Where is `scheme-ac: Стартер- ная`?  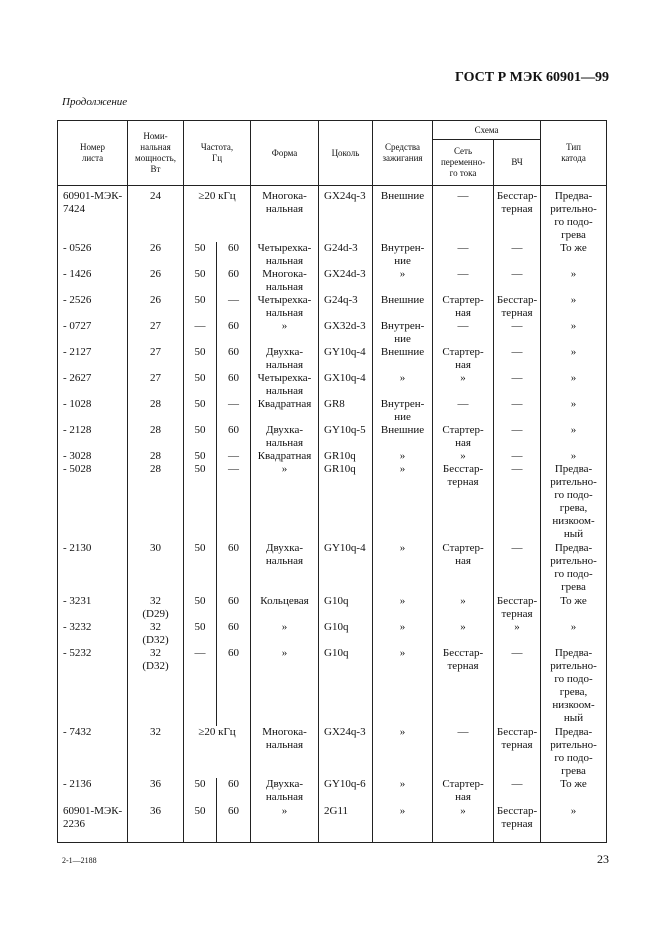 scheme-ac: Стартер- ная is located at coordinates (463, 307).